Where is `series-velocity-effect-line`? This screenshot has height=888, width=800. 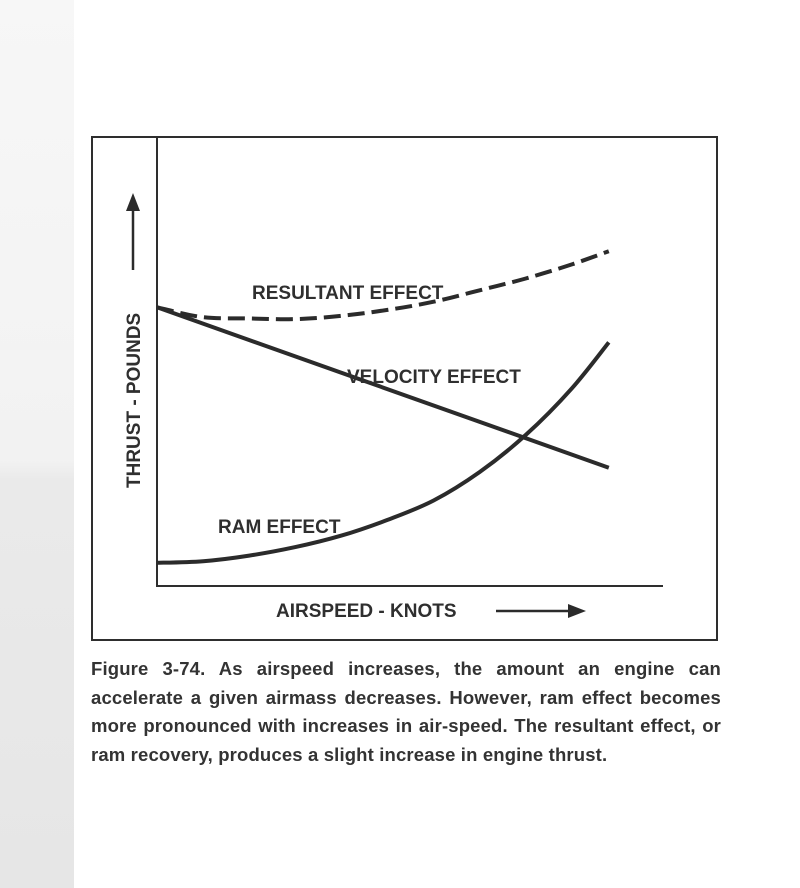 series-velocity-effect-line is located at coordinates (383, 387).